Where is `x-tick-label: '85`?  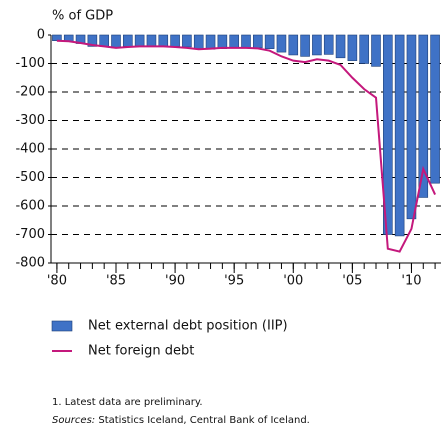
x-tick-label: '85 is located at coordinates (116, 281).